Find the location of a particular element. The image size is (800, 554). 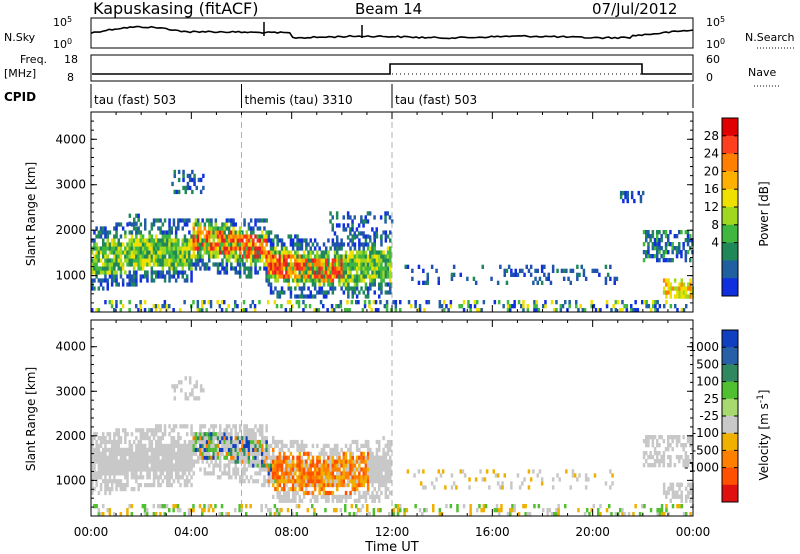

nsky-trace is located at coordinates (392, 32).